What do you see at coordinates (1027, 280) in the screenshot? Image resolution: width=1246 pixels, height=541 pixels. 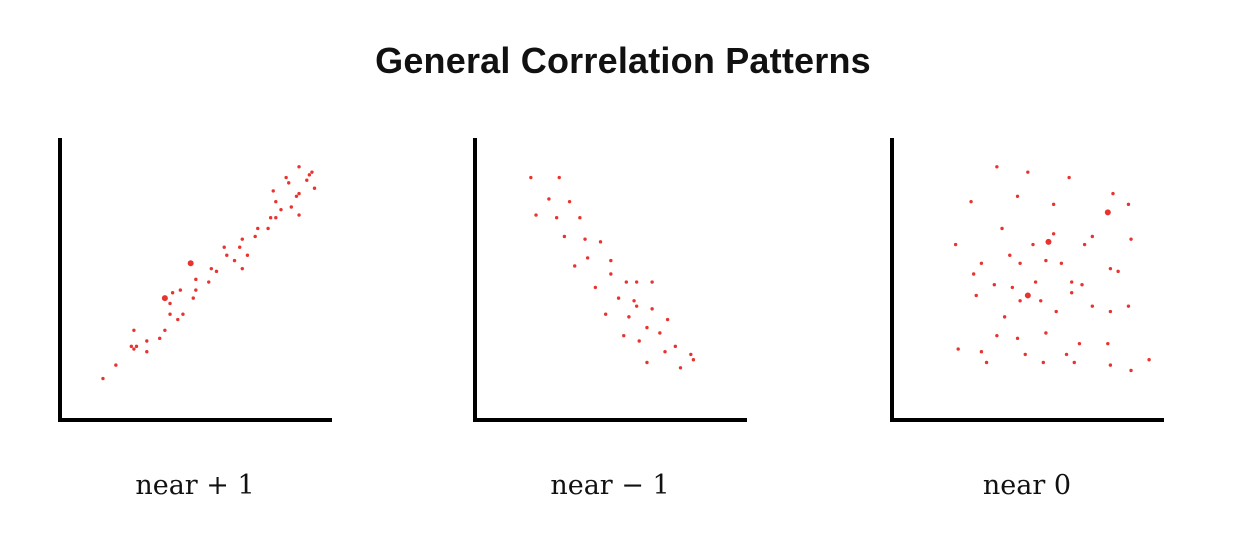 I see `scatter-panel-zero` at bounding box center [1027, 280].